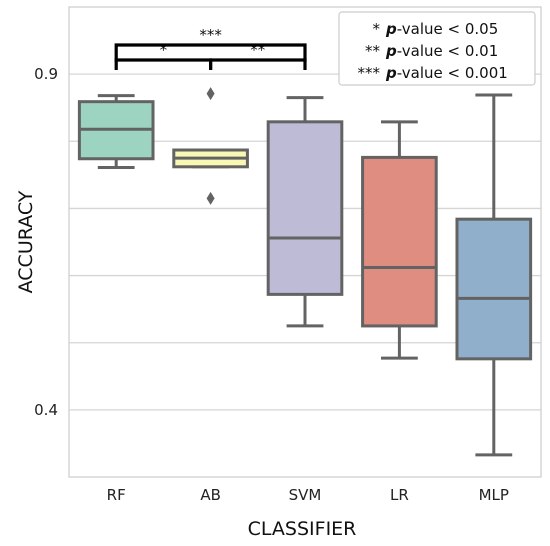 This screenshot has width=550, height=546. Describe the element at coordinates (302, 529) in the screenshot. I see `x-axis-label: CLASSIFIER` at that location.